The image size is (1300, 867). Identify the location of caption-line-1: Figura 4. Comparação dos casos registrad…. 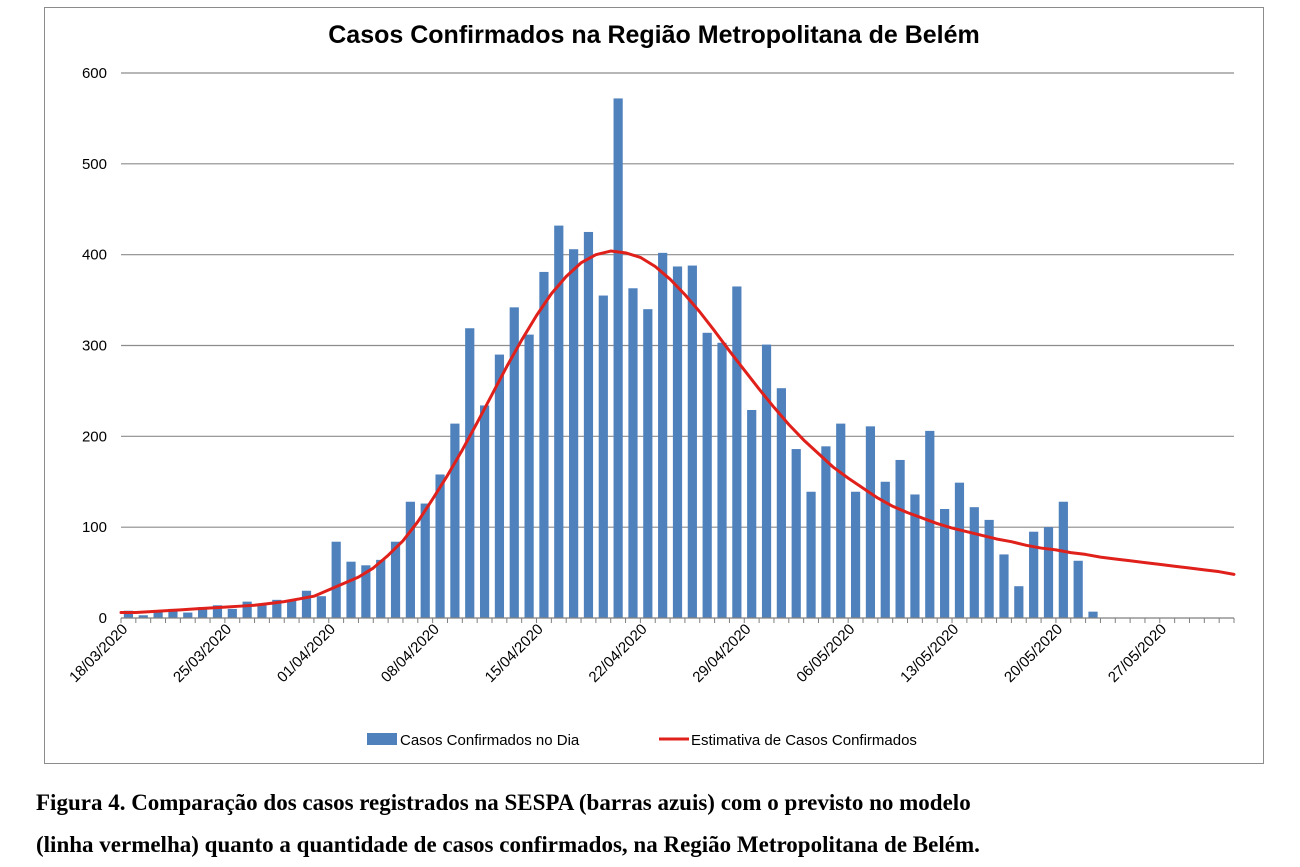
(503, 802).